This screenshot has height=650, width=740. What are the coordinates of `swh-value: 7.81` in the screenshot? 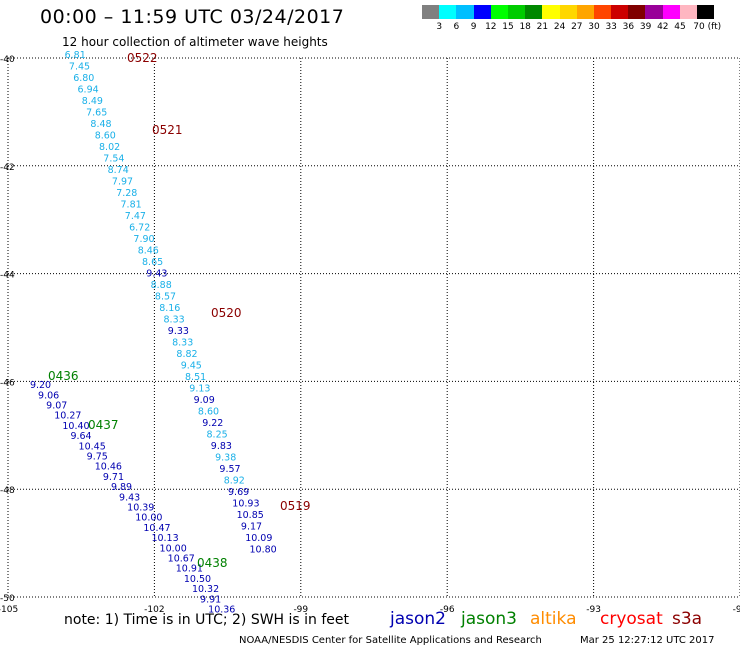 It's located at (131, 205).